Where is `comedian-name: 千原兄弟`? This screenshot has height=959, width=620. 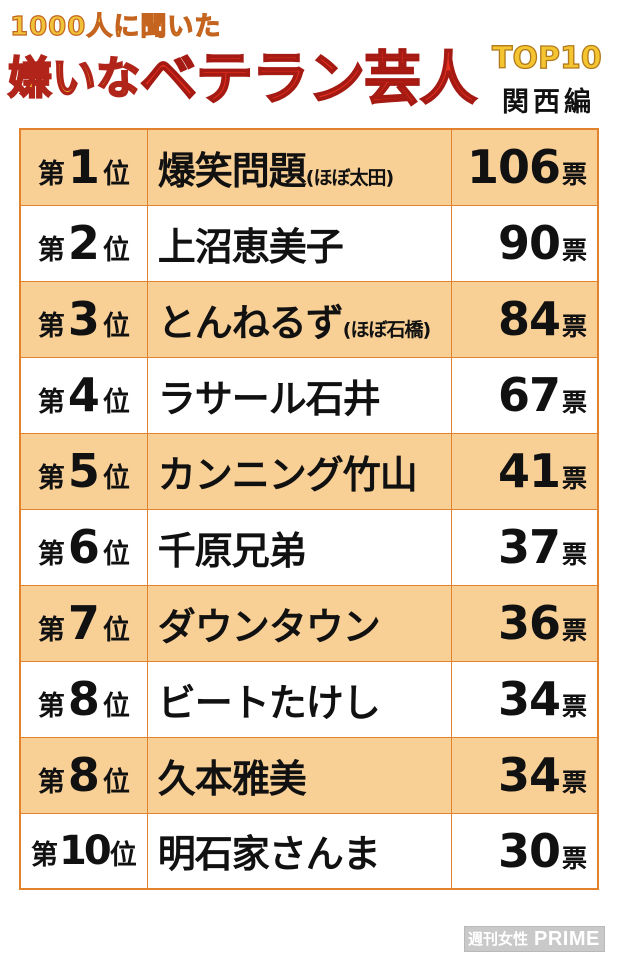 comedian-name: 千原兄弟 is located at coordinates (232, 550).